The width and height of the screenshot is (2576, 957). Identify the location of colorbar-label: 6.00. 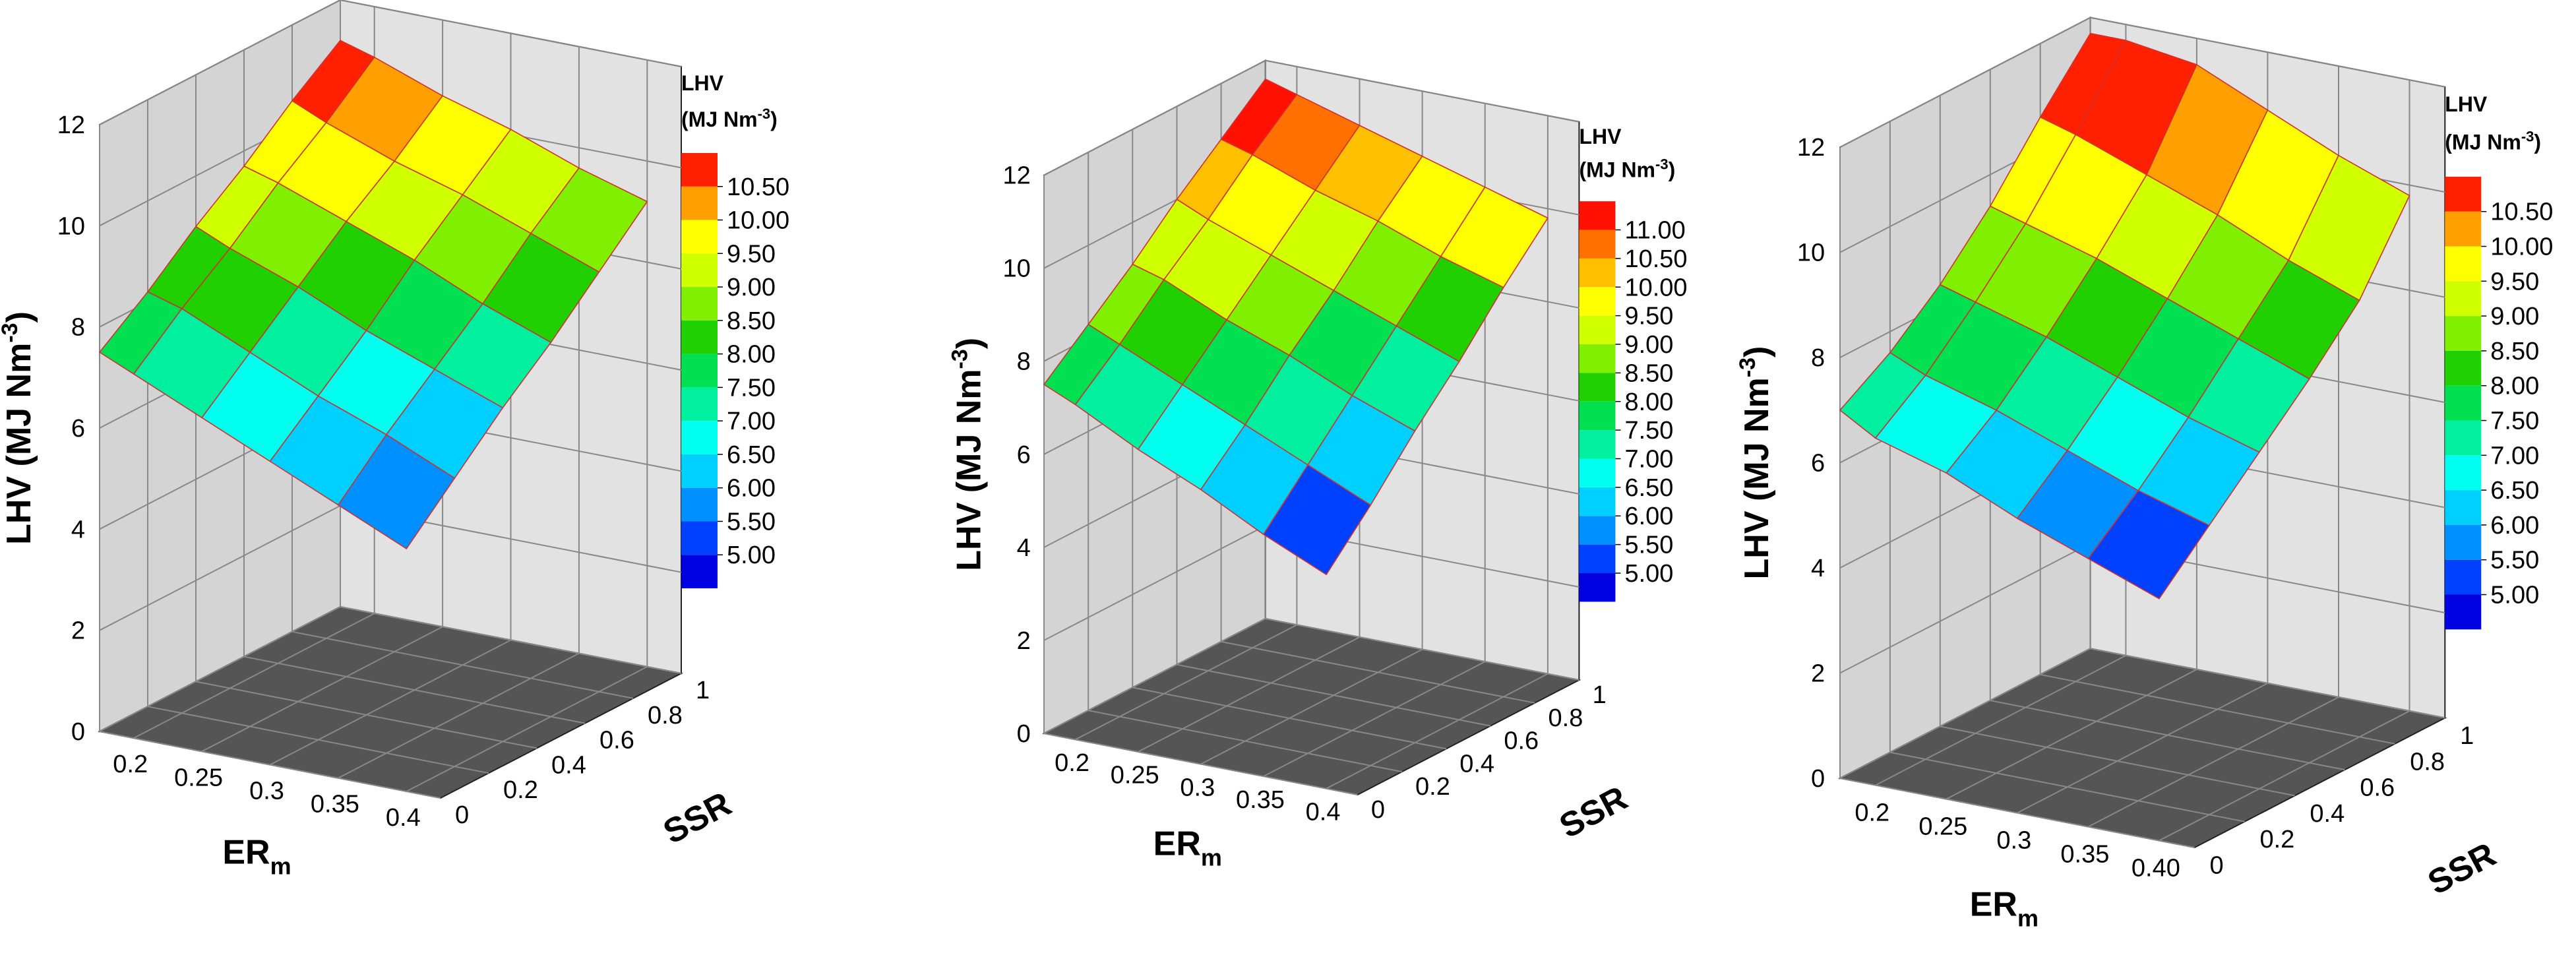
(2514, 526).